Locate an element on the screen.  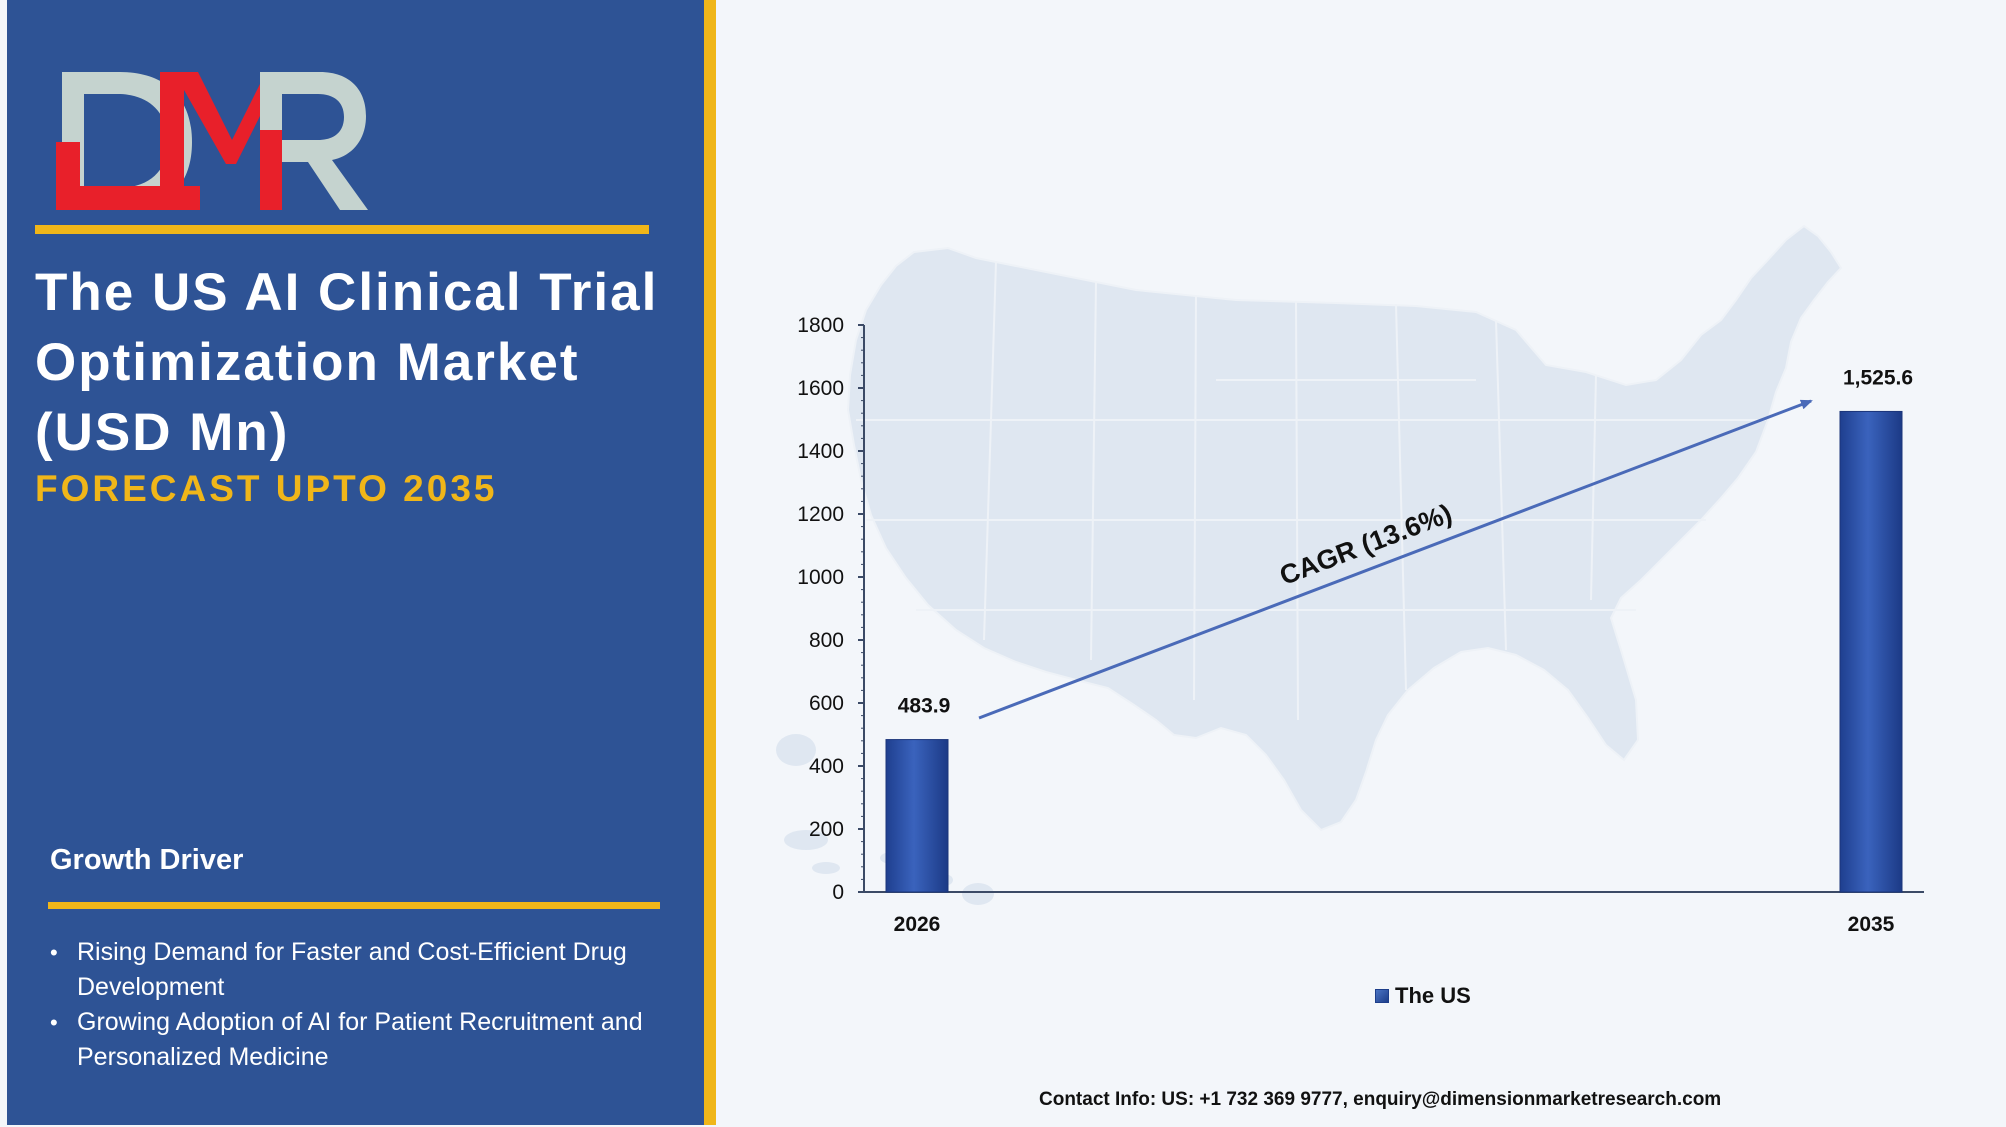
legend-label: The US is located at coordinates (1433, 995).